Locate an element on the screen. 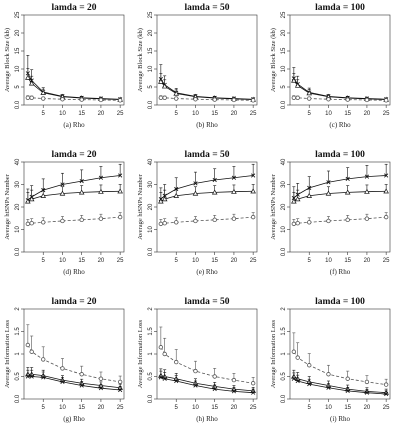  y-tick-label: 40 is located at coordinates (18, 161).